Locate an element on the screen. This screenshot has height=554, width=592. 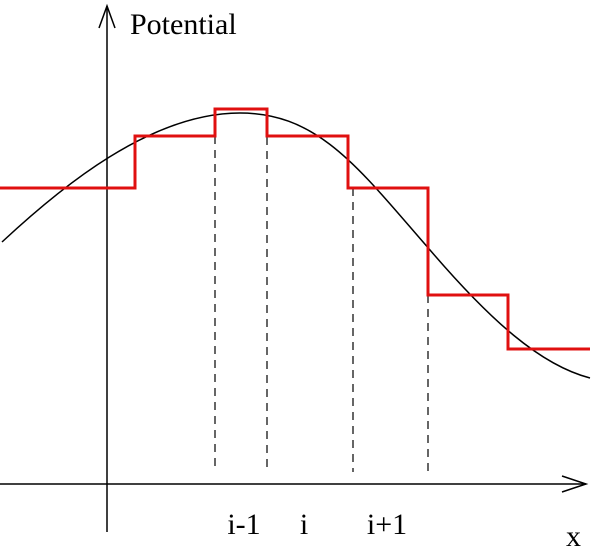
cell-label: i is located at coordinates (304, 524).